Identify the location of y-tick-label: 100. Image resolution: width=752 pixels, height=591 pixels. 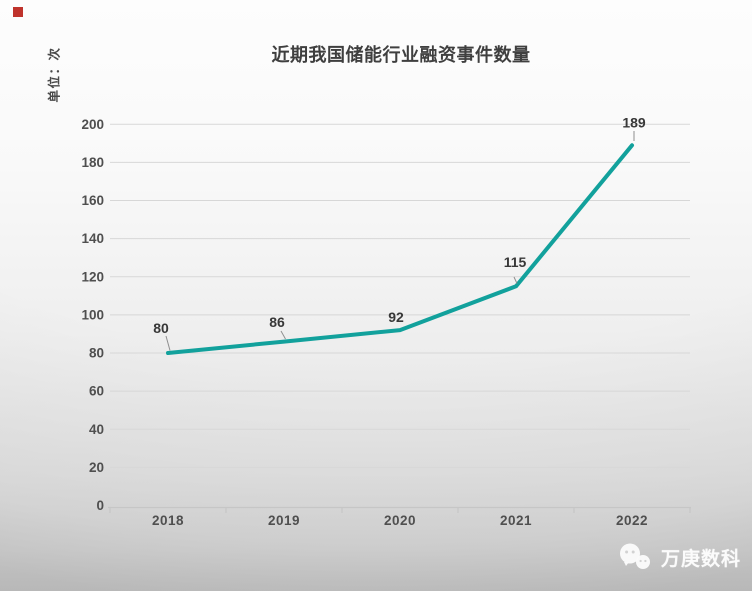
(92, 314).